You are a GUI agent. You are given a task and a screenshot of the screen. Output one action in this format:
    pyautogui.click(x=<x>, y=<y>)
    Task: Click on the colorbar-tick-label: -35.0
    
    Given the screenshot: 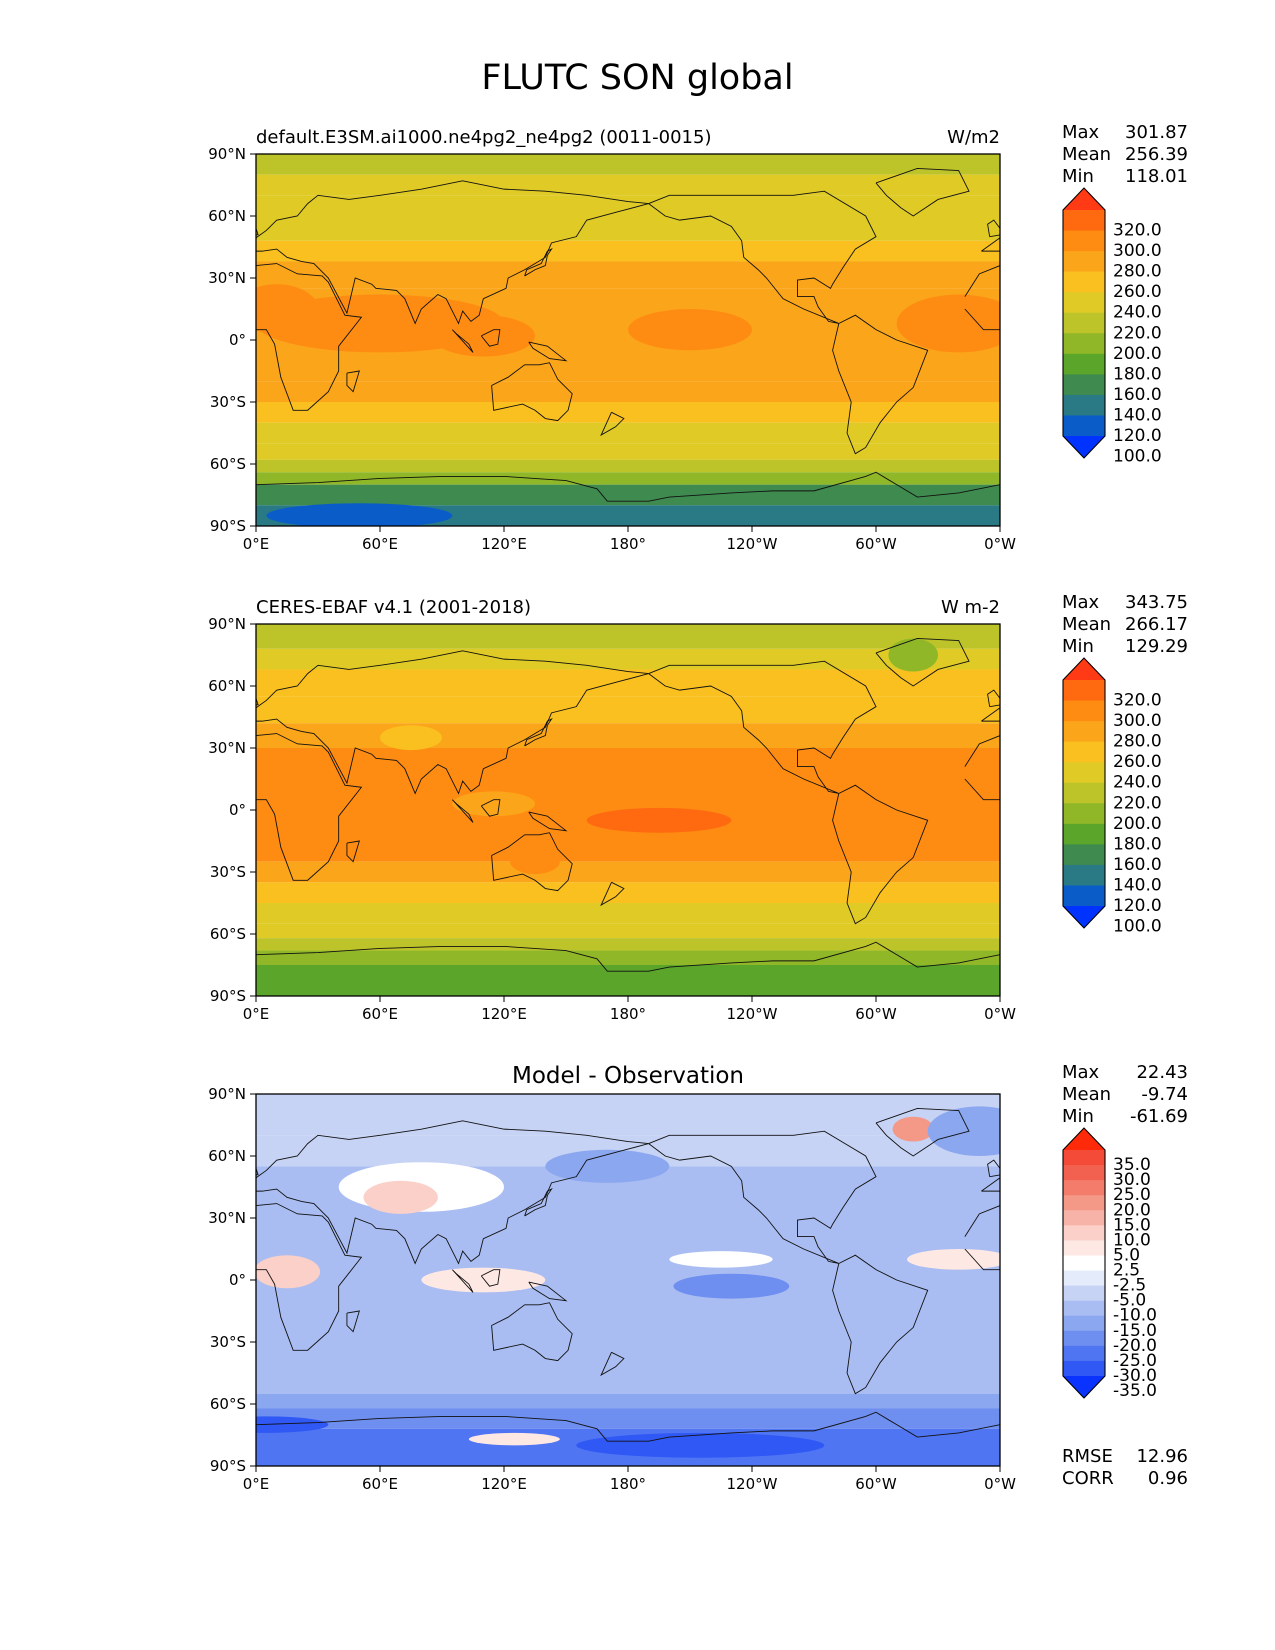 What is the action you would take?
    pyautogui.click(x=1135, y=1391)
    